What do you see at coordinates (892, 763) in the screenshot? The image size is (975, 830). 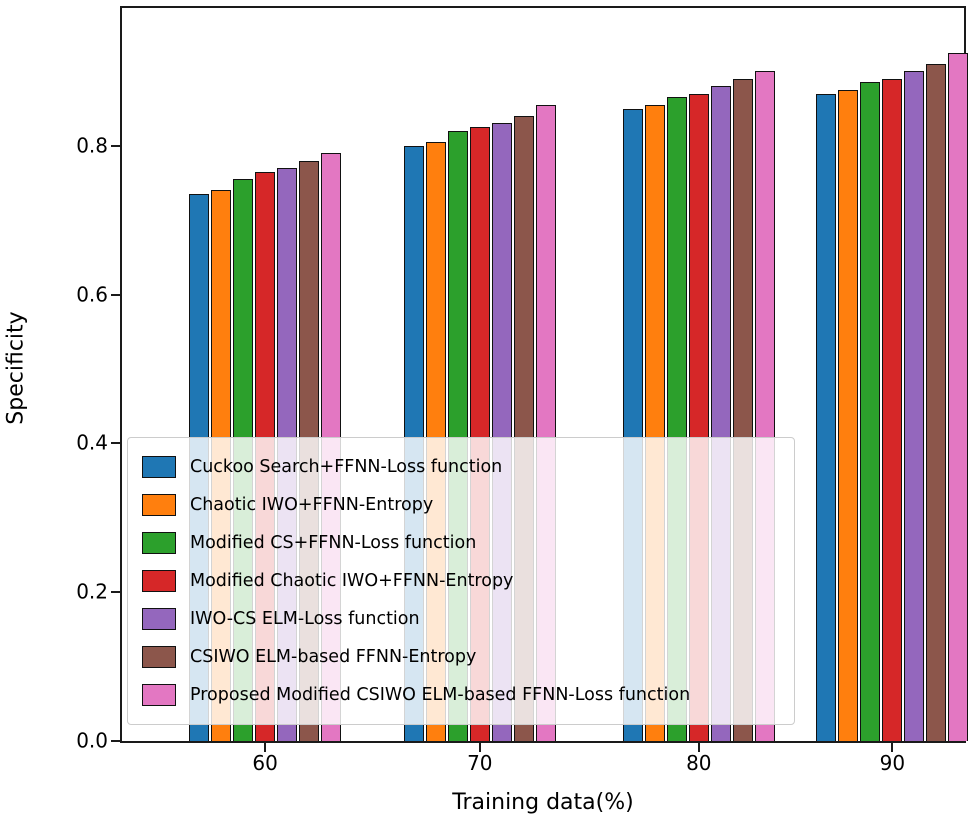 I see `x-tick-label: 90` at bounding box center [892, 763].